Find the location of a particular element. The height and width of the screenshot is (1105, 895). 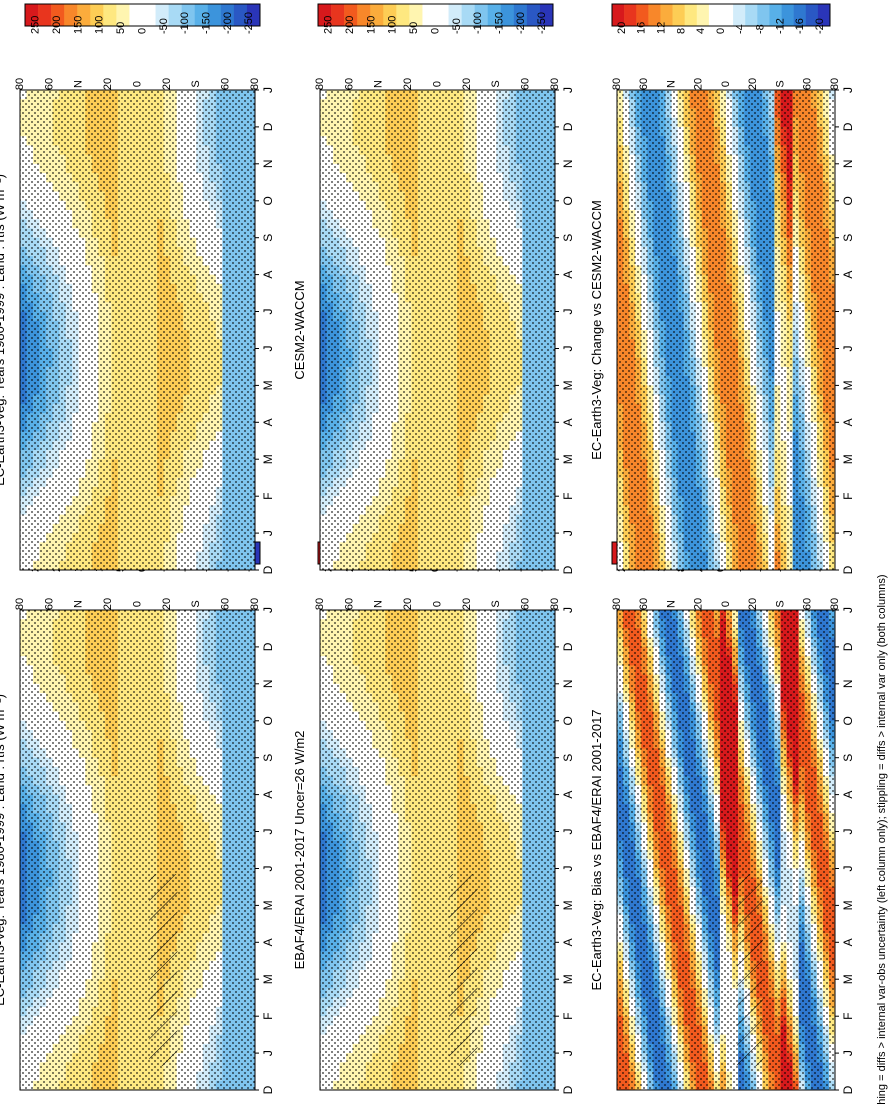

colorbar-tick-label: 250 is located at coordinates (36, 25).